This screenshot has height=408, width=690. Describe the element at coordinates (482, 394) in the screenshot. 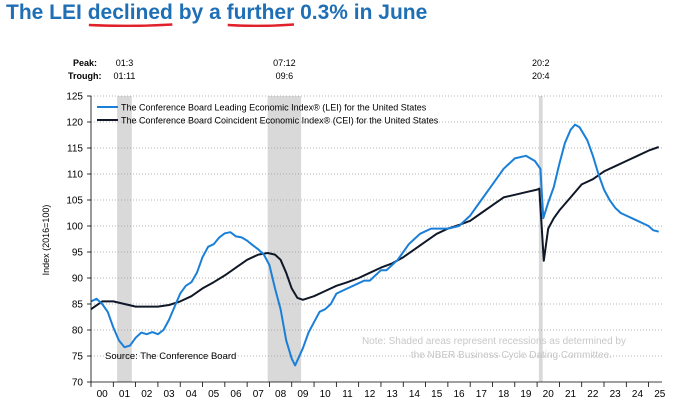

I see `x-tick-label-17: 17` at that location.